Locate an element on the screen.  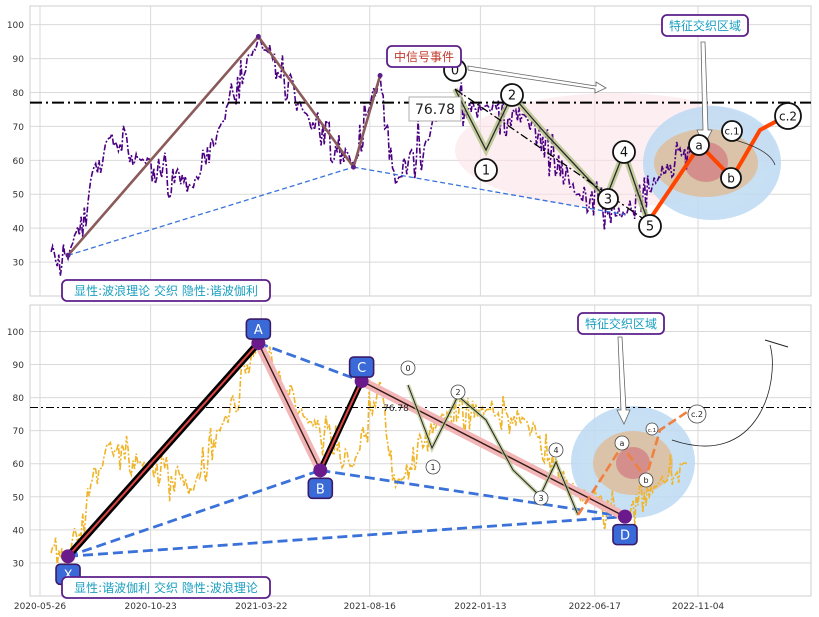
harmonic-label: B is located at coordinates (320, 489).